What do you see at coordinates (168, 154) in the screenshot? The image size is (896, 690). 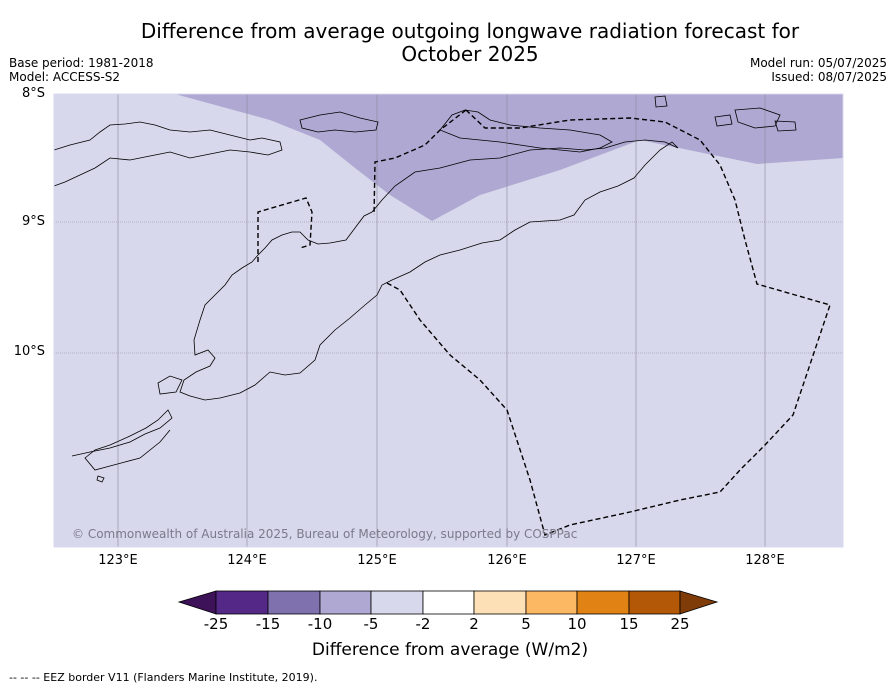 I see `flores-coast` at bounding box center [168, 154].